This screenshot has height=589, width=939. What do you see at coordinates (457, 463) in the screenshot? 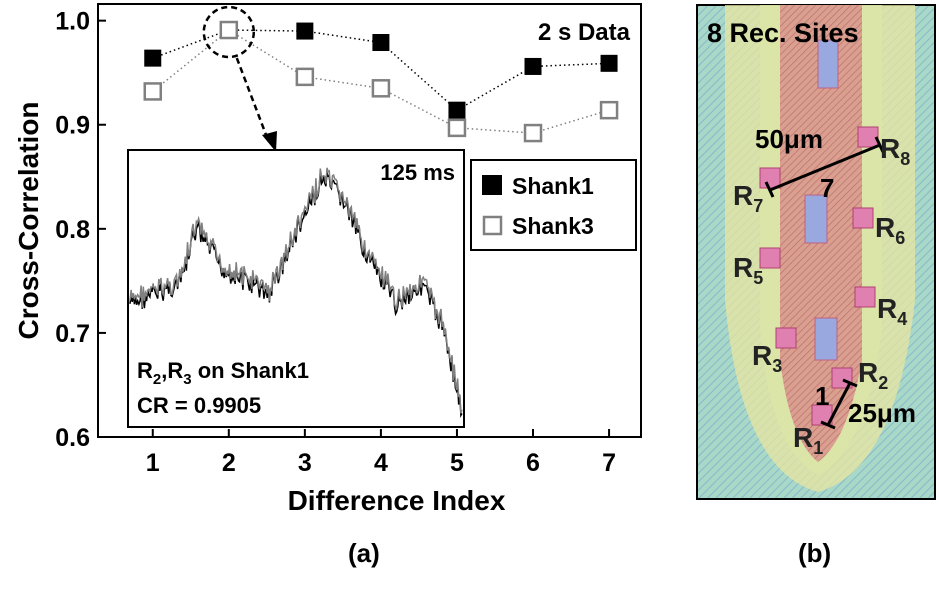
I see `x-tick-label: 5` at bounding box center [457, 463].